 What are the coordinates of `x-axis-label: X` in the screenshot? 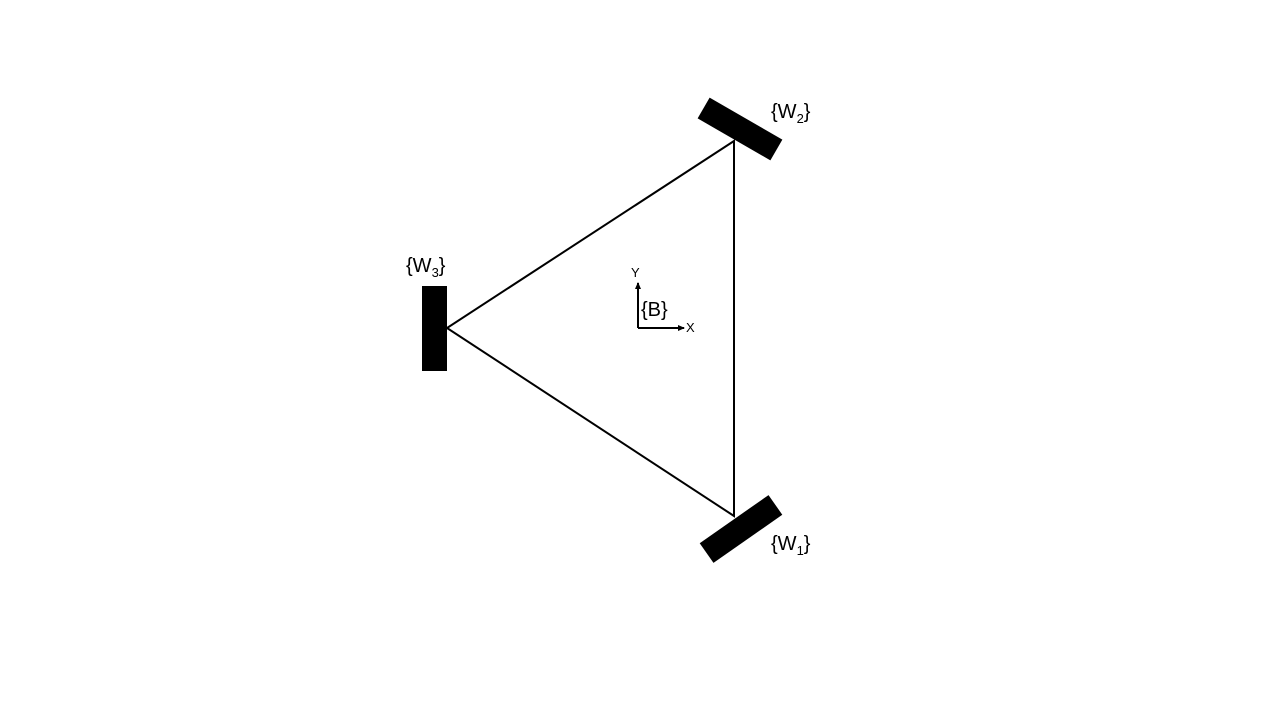 It's located at (690, 327).